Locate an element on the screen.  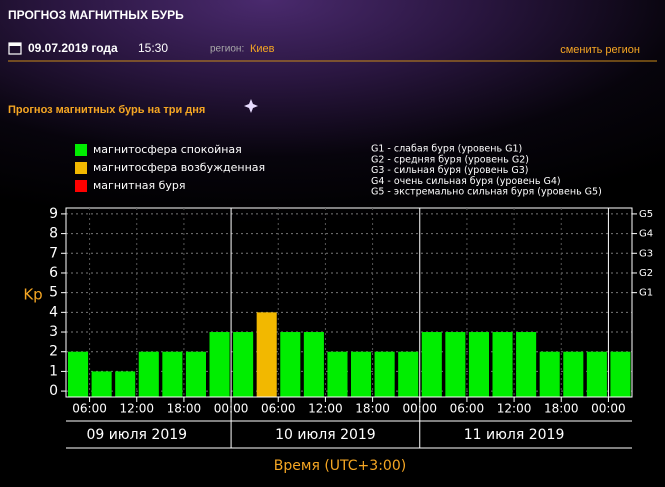
y-tick-label: 7 is located at coordinates (53, 253).